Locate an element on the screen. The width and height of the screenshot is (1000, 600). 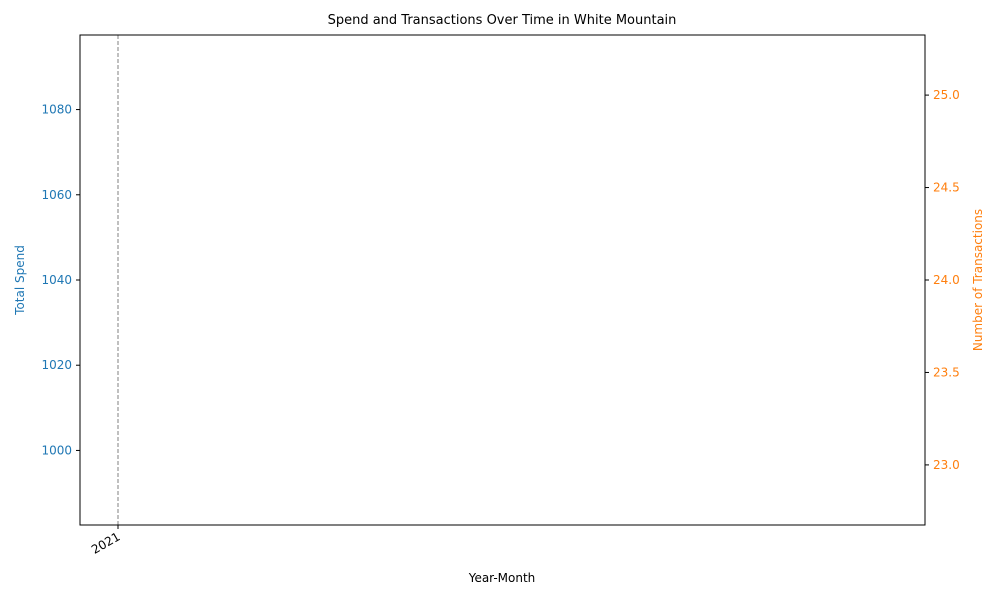
x-axis-ticks: 2021 is located at coordinates (106, 541).